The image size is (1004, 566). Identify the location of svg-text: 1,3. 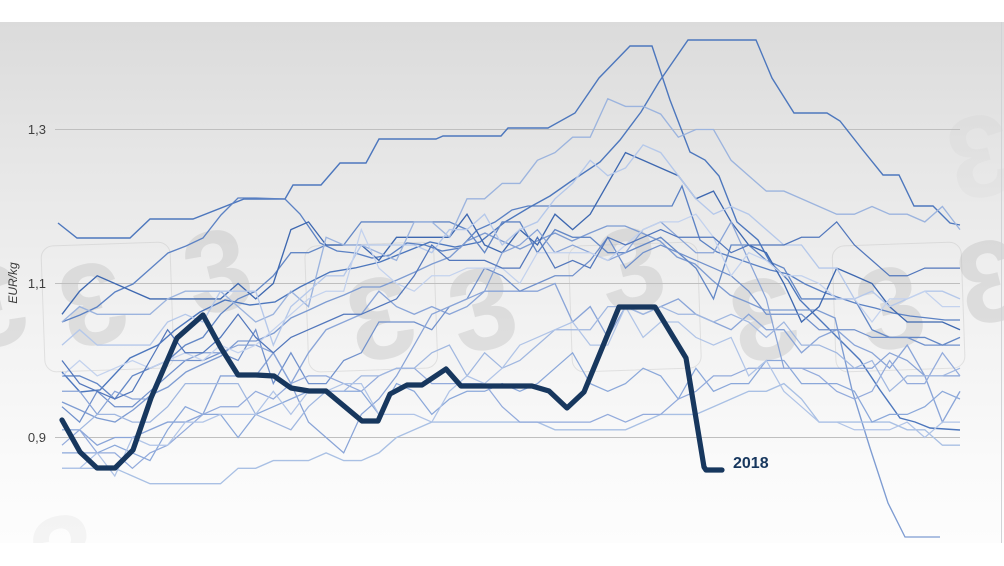
(37, 129).